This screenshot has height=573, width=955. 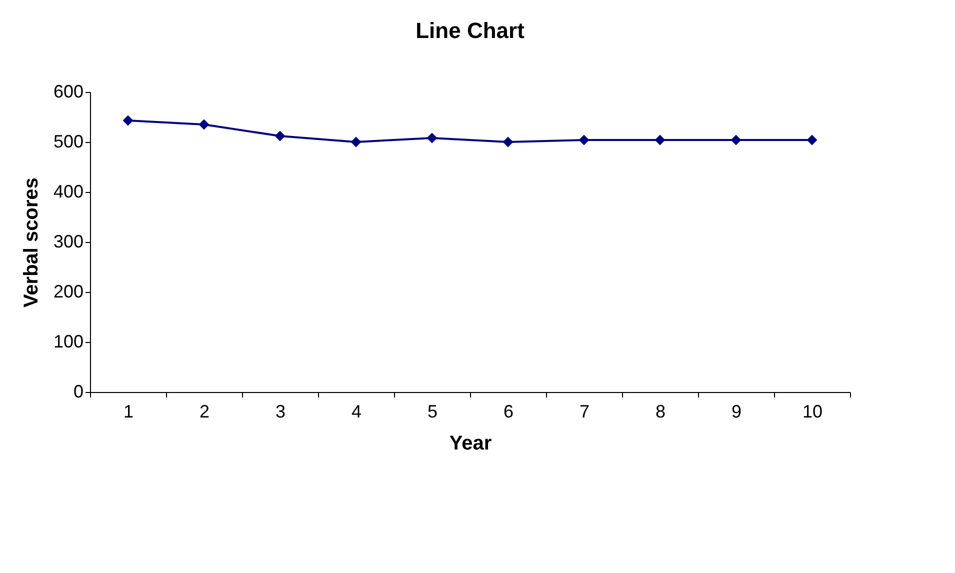 I want to click on y-tick-label: 400, so click(x=68, y=192).